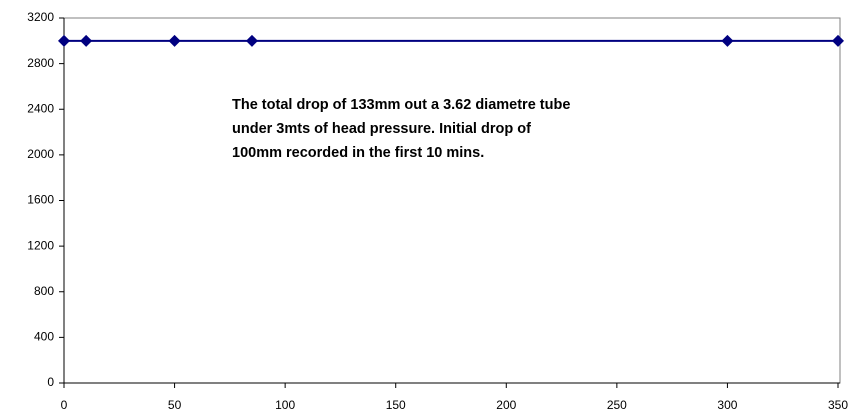 The image size is (857, 418). I want to click on annotation: 100mm recorded in the first 10 mins., so click(358, 153).